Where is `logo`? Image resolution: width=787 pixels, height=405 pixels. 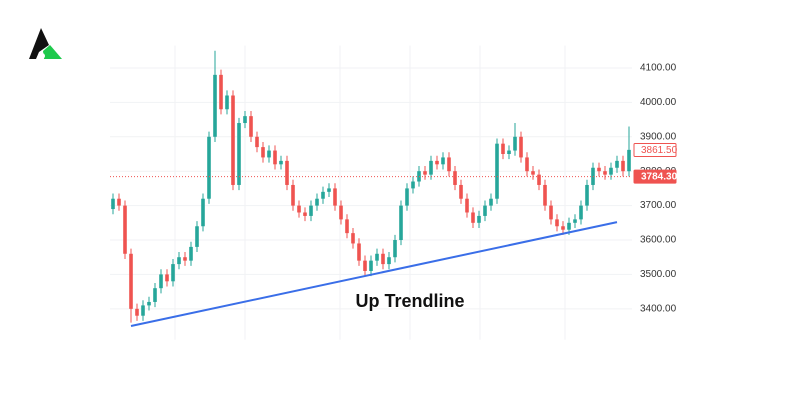
logo is located at coordinates (45, 43).